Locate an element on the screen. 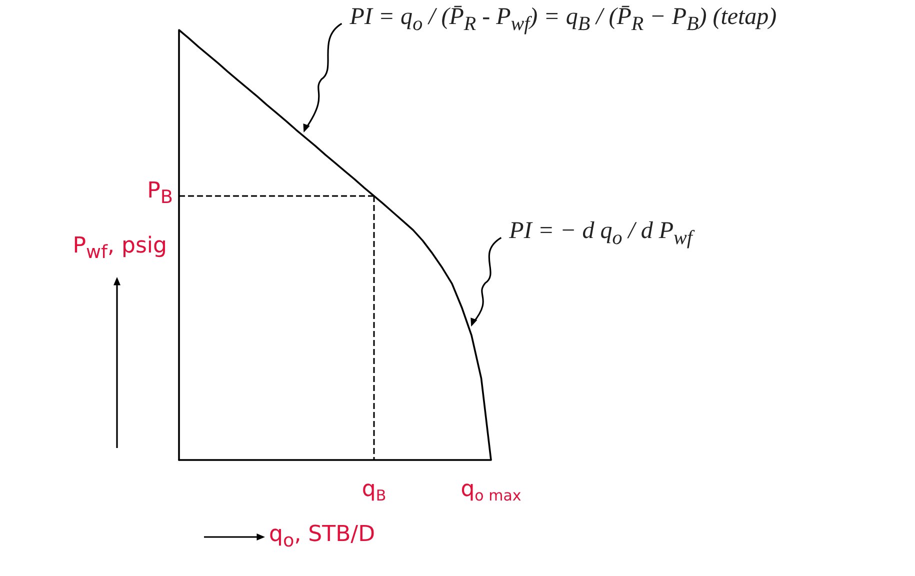 The height and width of the screenshot is (576, 915). text: PI = − d q$_{o}$ / d P$_{wf}$ is located at coordinates (600, 234).